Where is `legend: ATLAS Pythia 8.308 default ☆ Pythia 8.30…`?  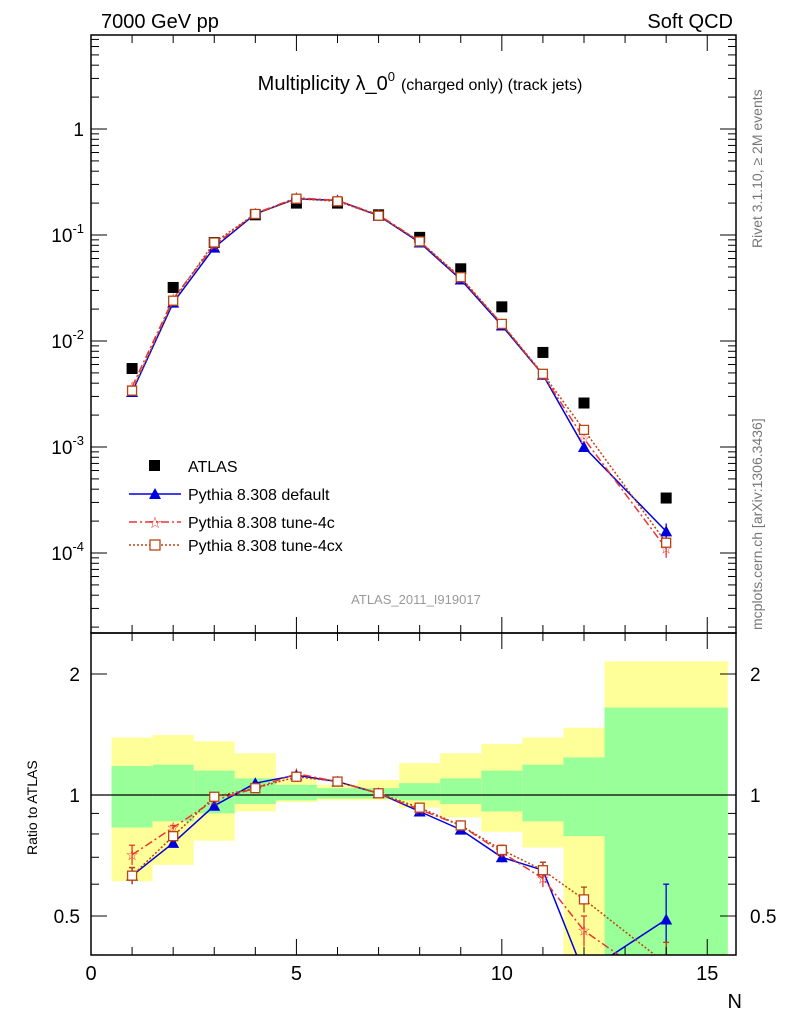
legend: ATLAS Pythia 8.308 default ☆ Pythia 8.30… is located at coordinates (236, 507).